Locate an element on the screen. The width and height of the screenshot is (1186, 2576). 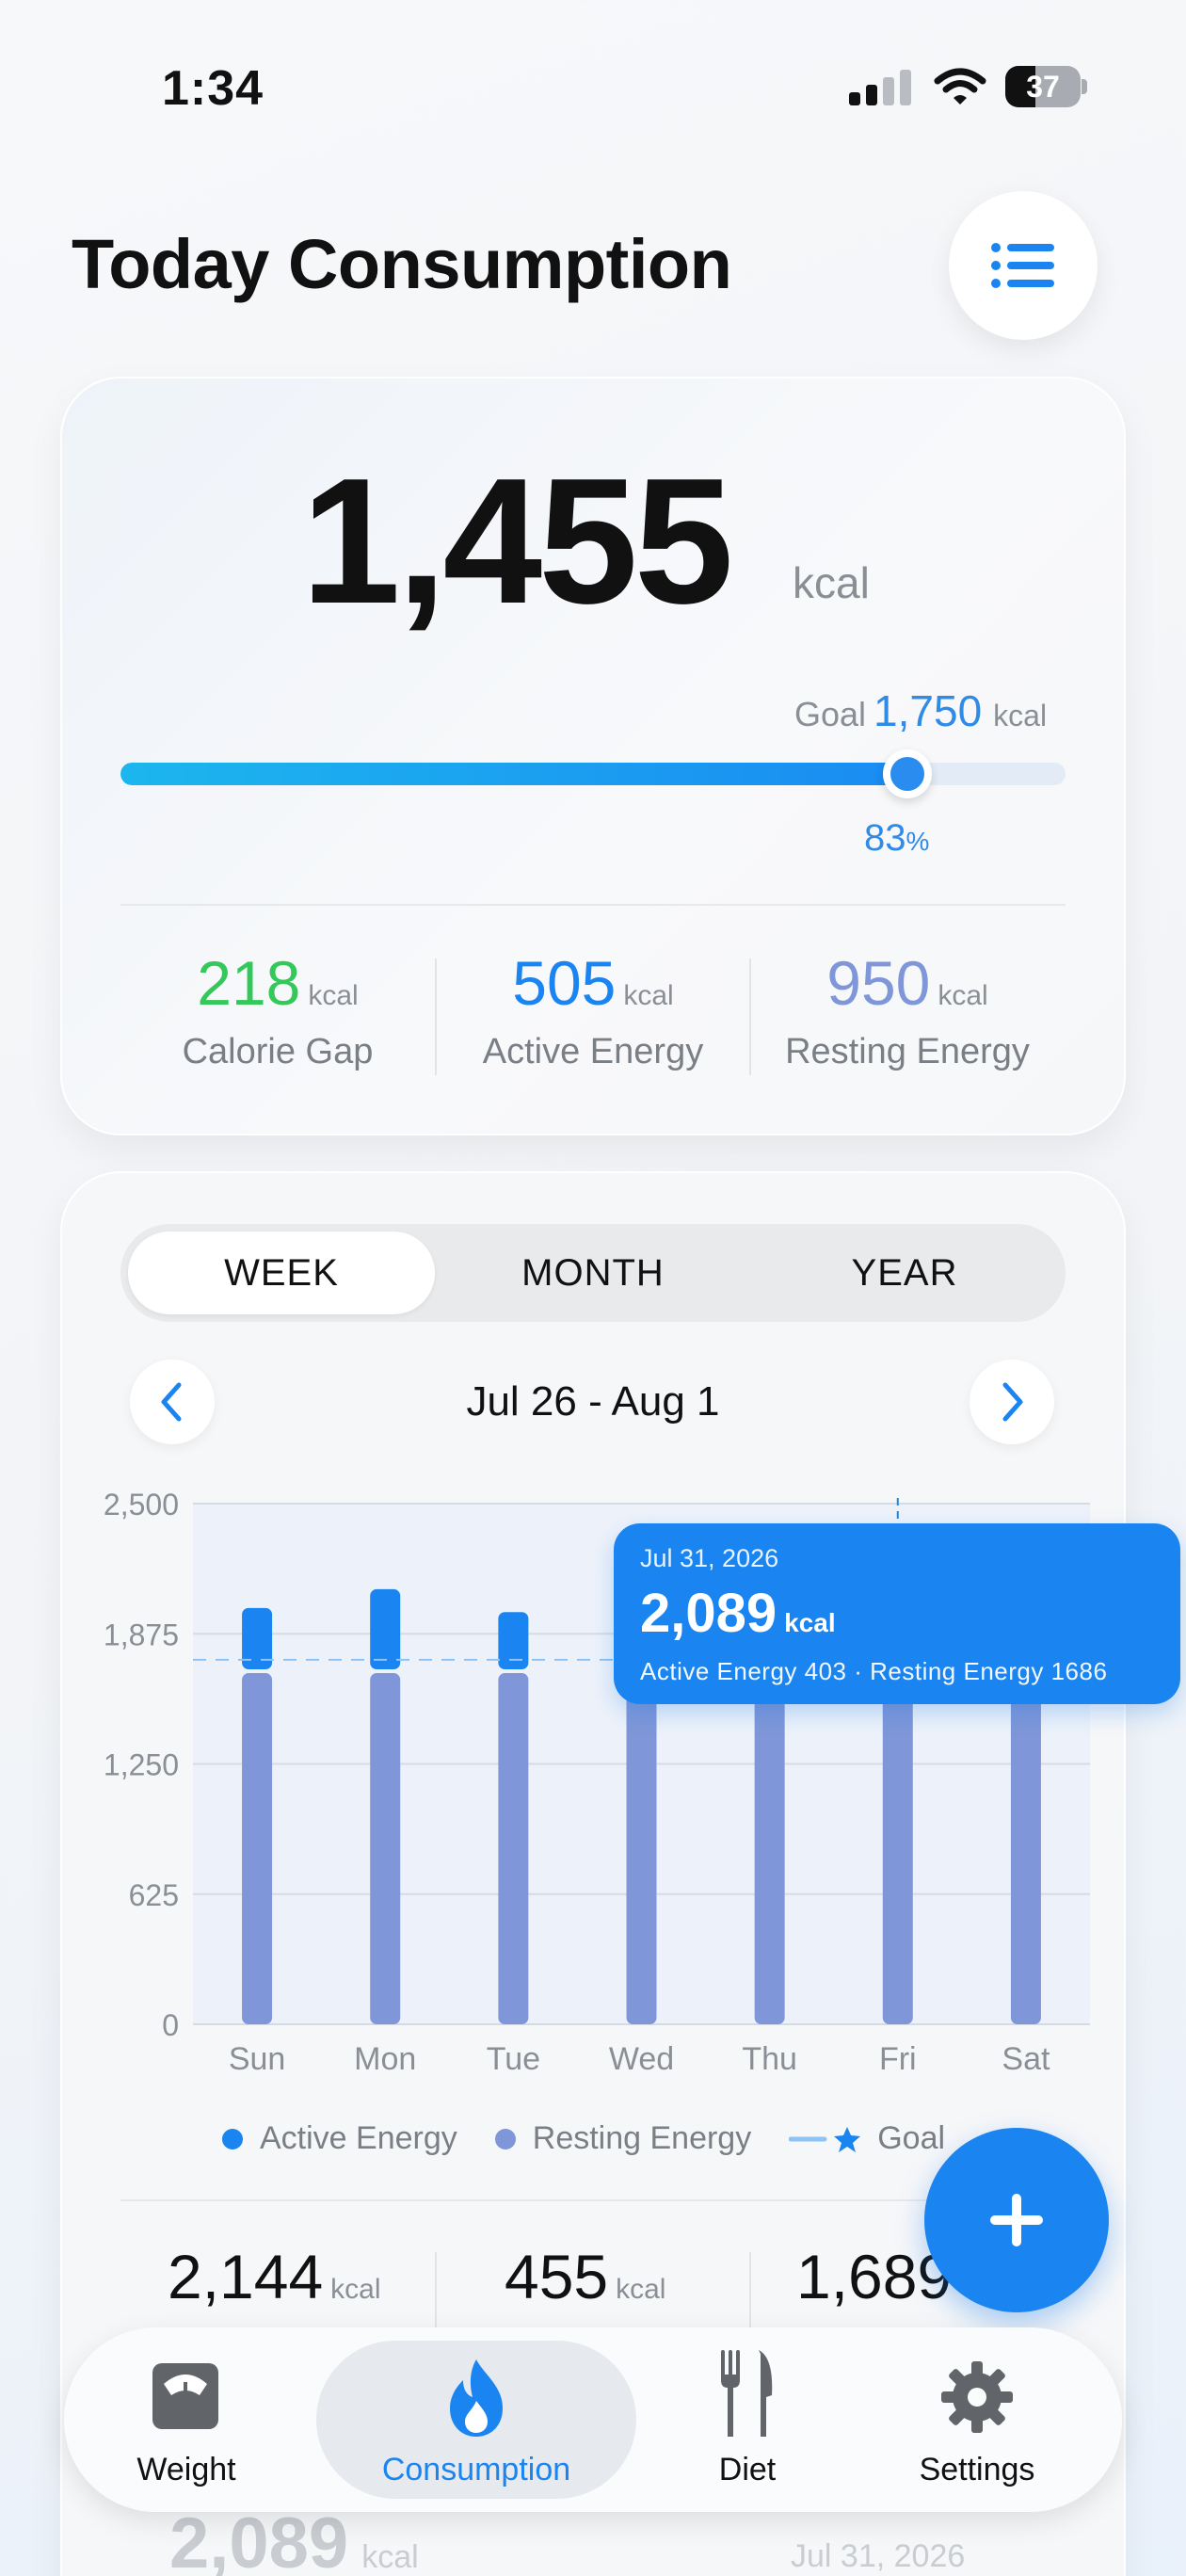
status-icons: 37 is located at coordinates (969, 87).